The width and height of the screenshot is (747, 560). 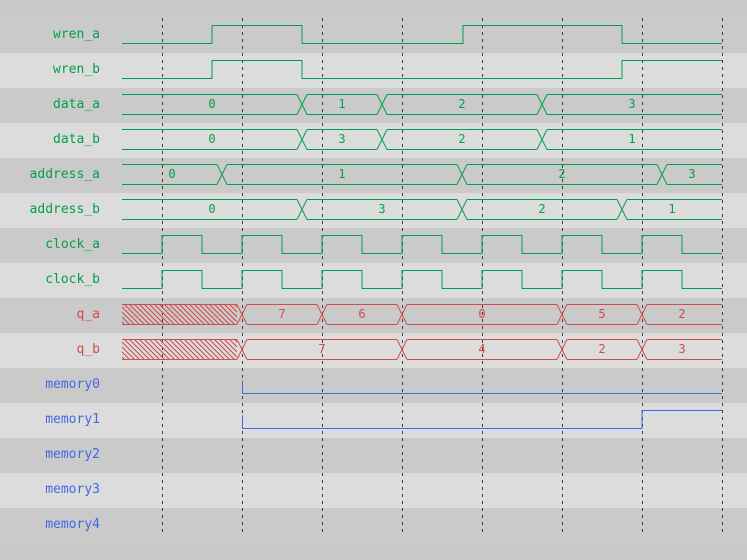 What do you see at coordinates (422, 349) in the screenshot?
I see `wave-q_b: 7 4 2 3` at bounding box center [422, 349].